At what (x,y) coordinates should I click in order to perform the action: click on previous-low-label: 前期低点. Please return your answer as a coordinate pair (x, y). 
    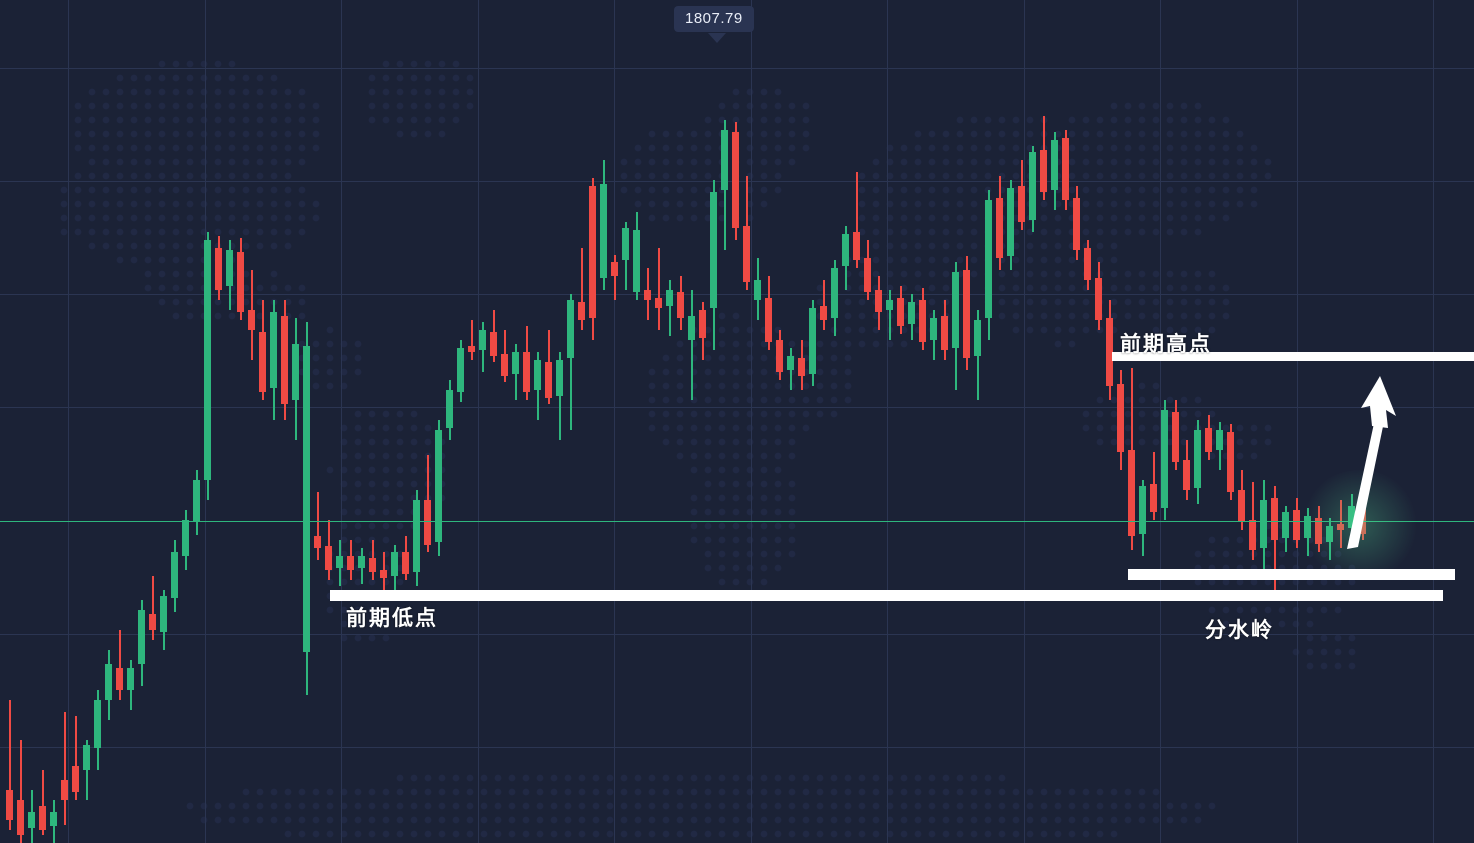
    Looking at the image, I should click on (392, 617).